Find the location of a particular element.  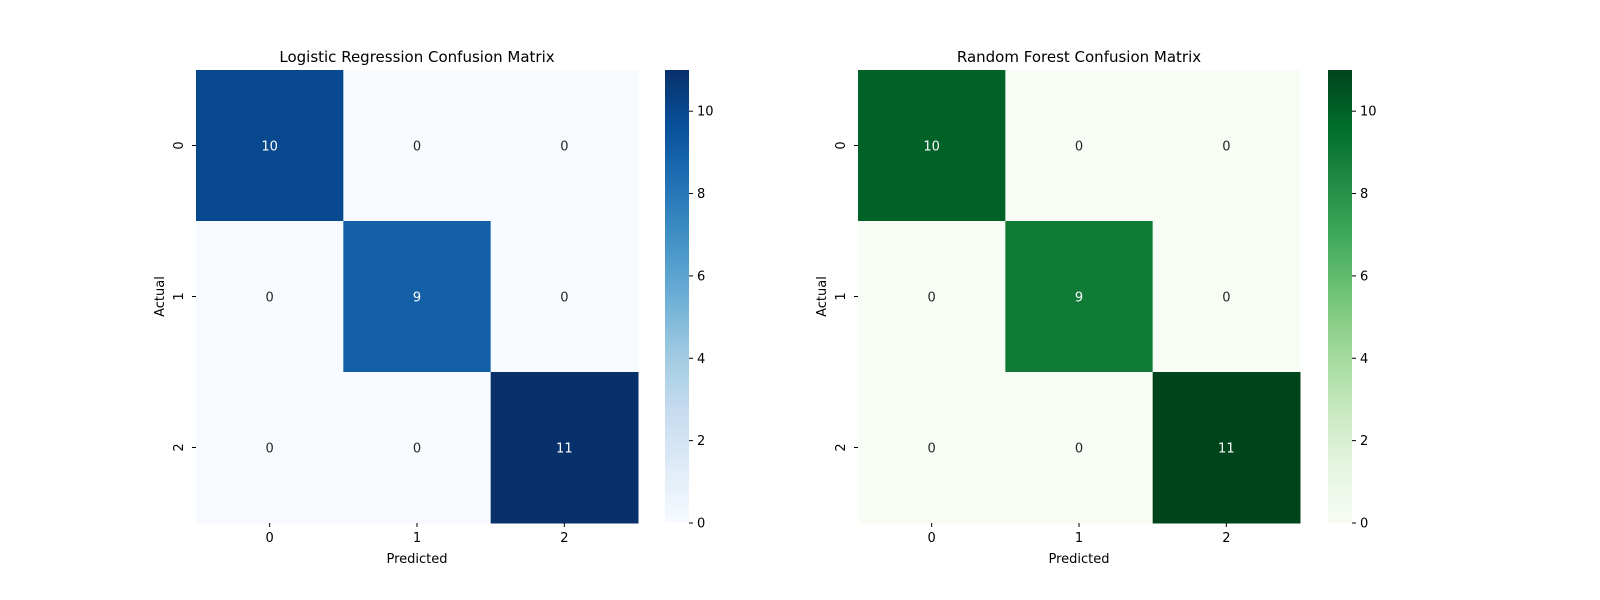

chart1-x-tick-label-1: 1 is located at coordinates (417, 538).